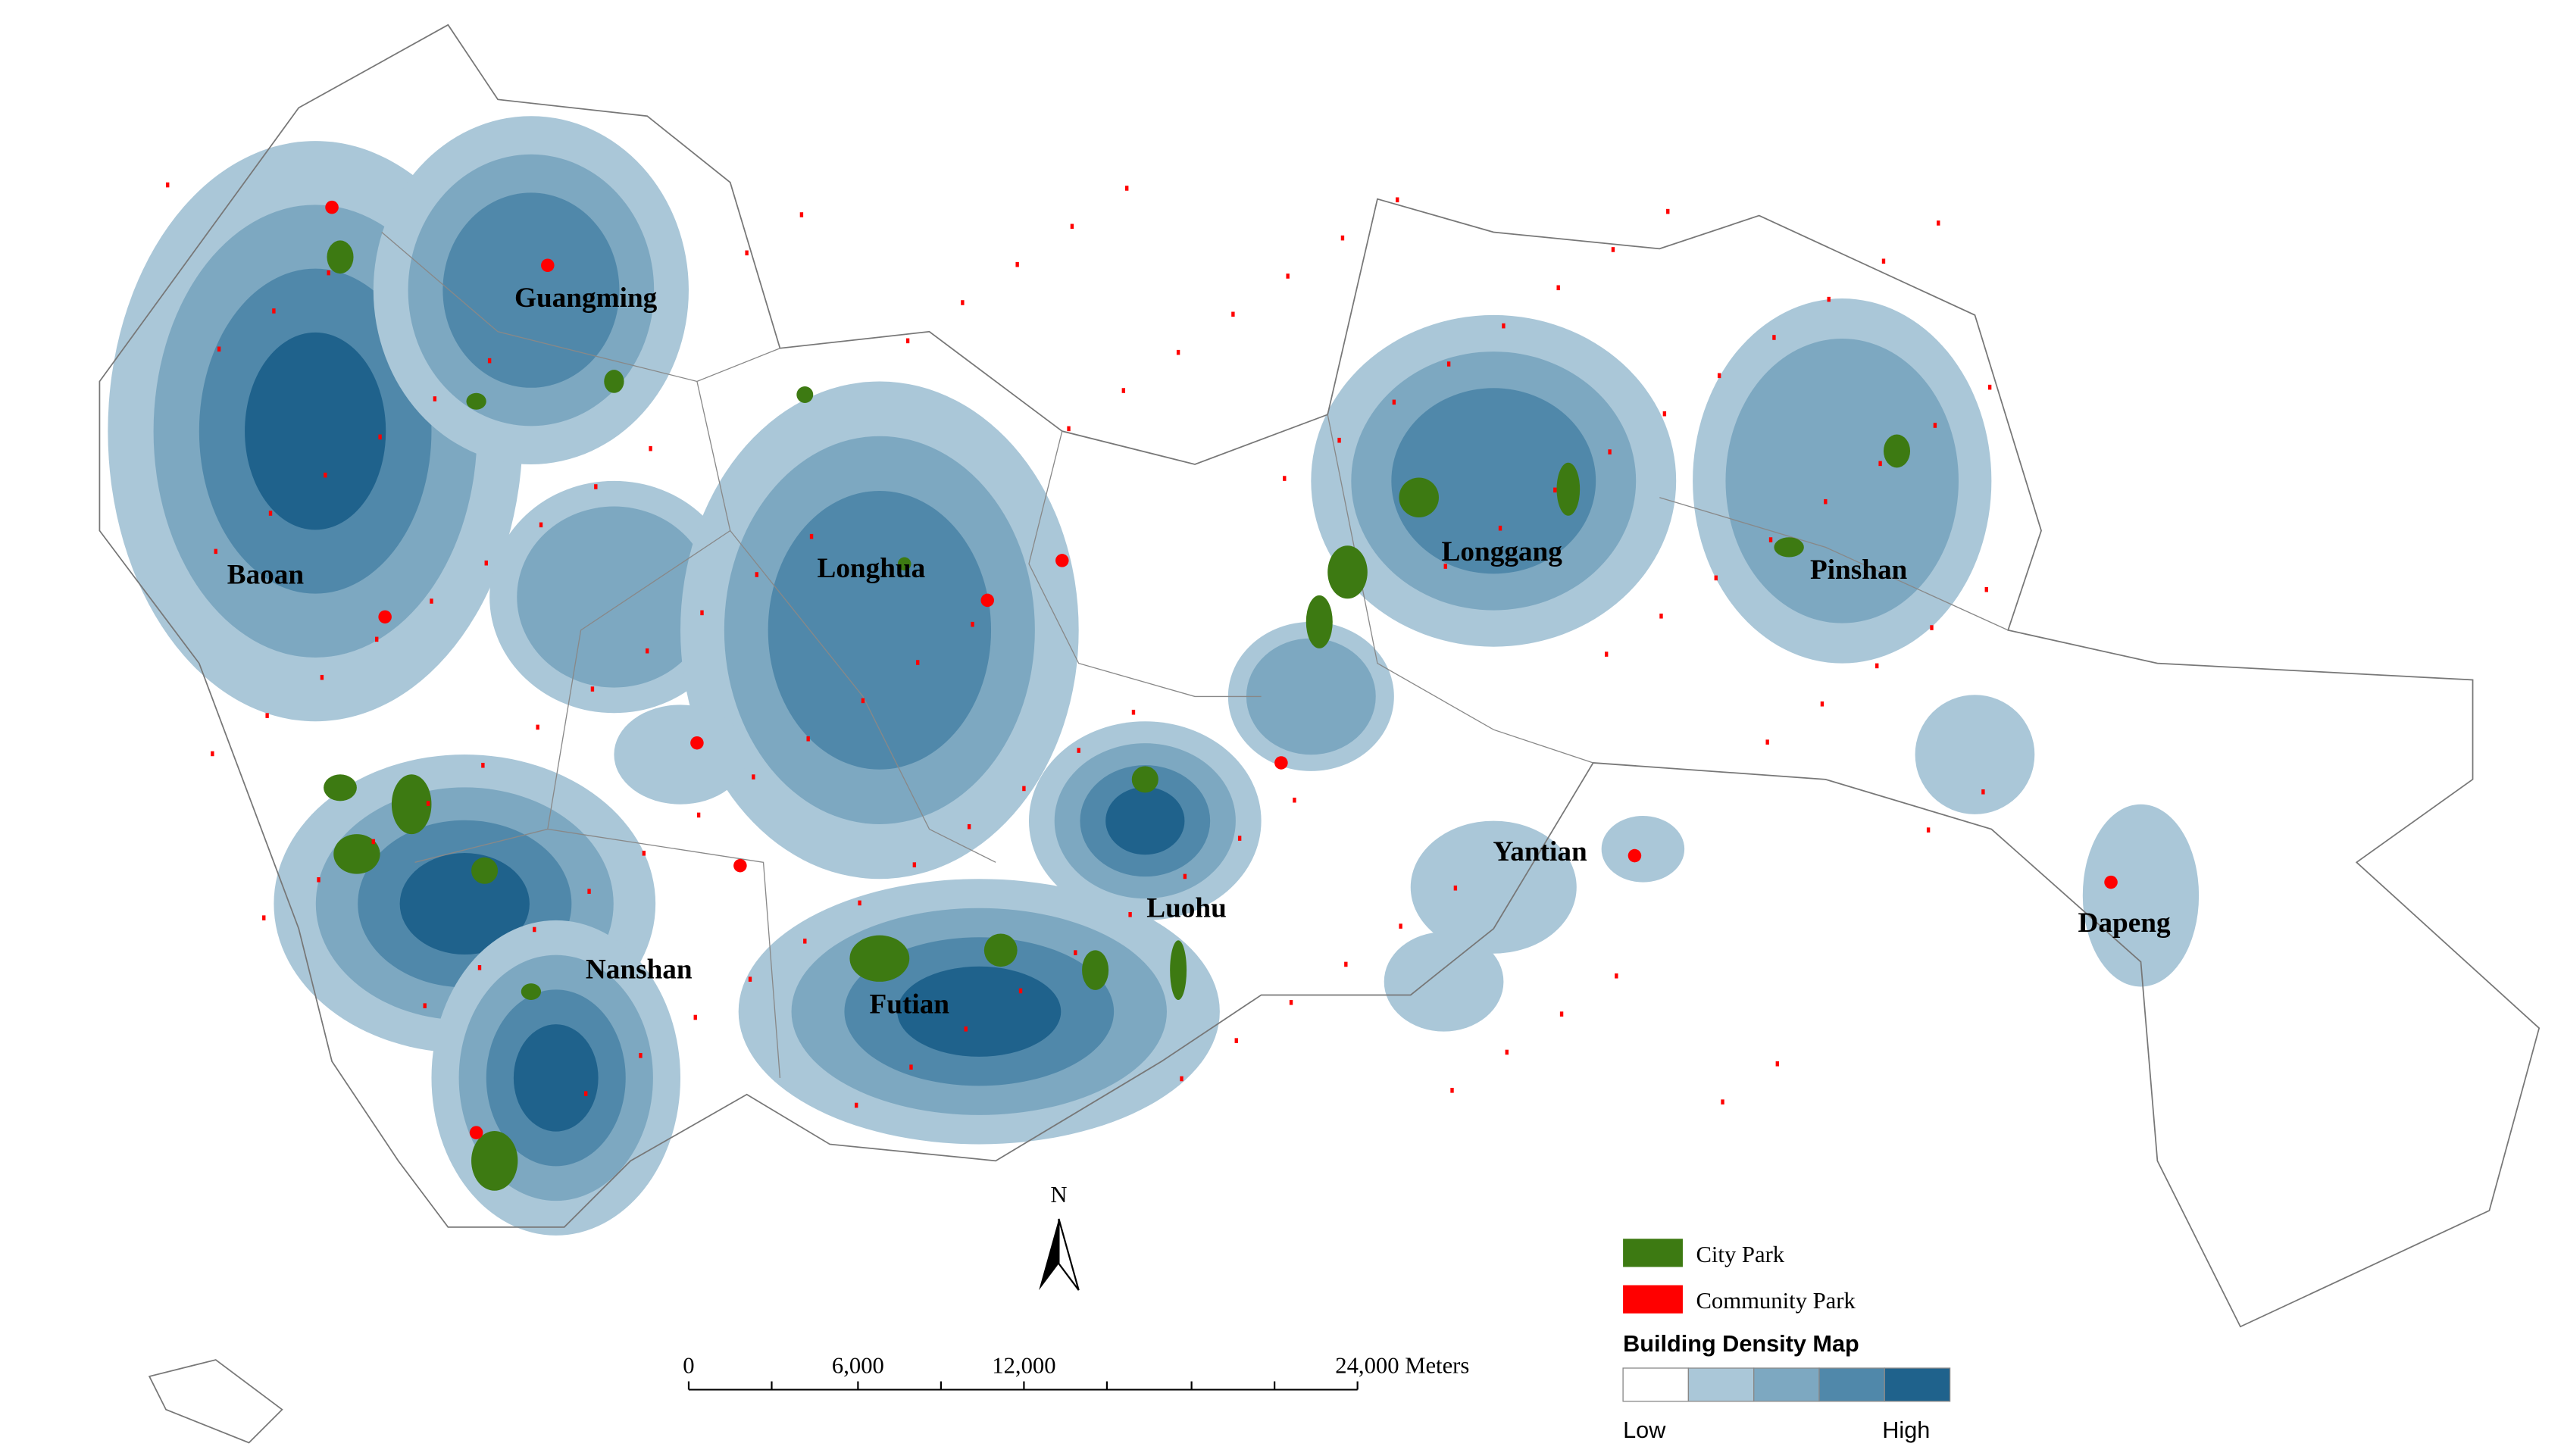  Describe the element at coordinates (1645, 1430) in the screenshot. I see `legend-low: Low` at that location.